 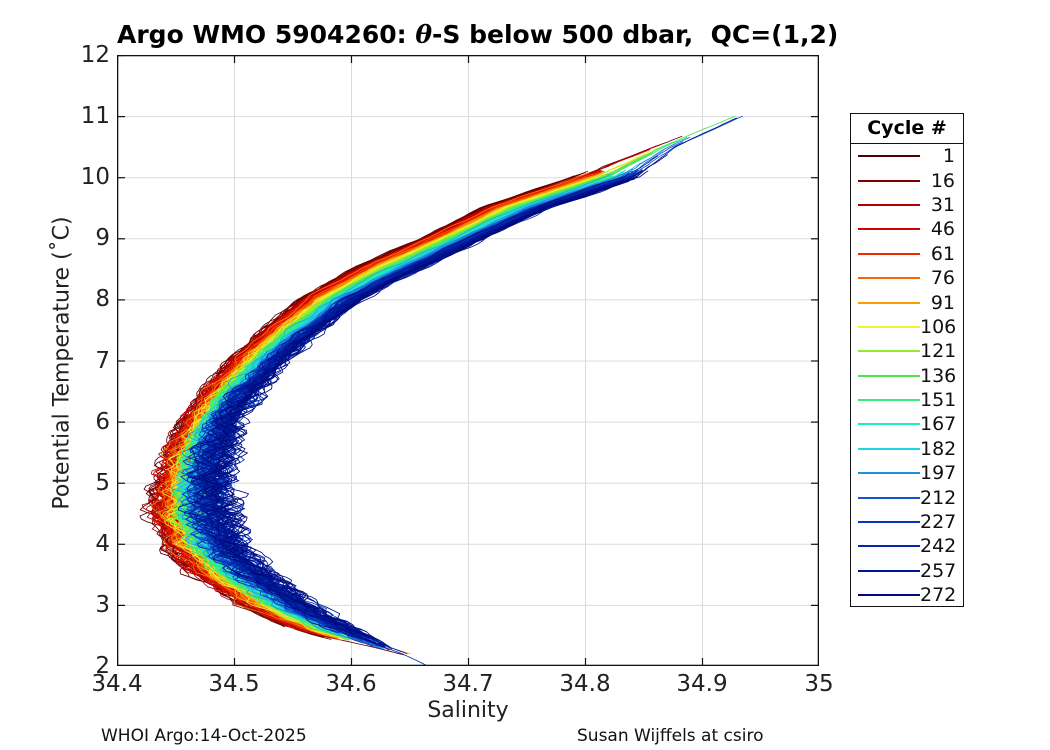 What do you see at coordinates (95, 55) in the screenshot?
I see `y-tick-label: 12` at bounding box center [95, 55].